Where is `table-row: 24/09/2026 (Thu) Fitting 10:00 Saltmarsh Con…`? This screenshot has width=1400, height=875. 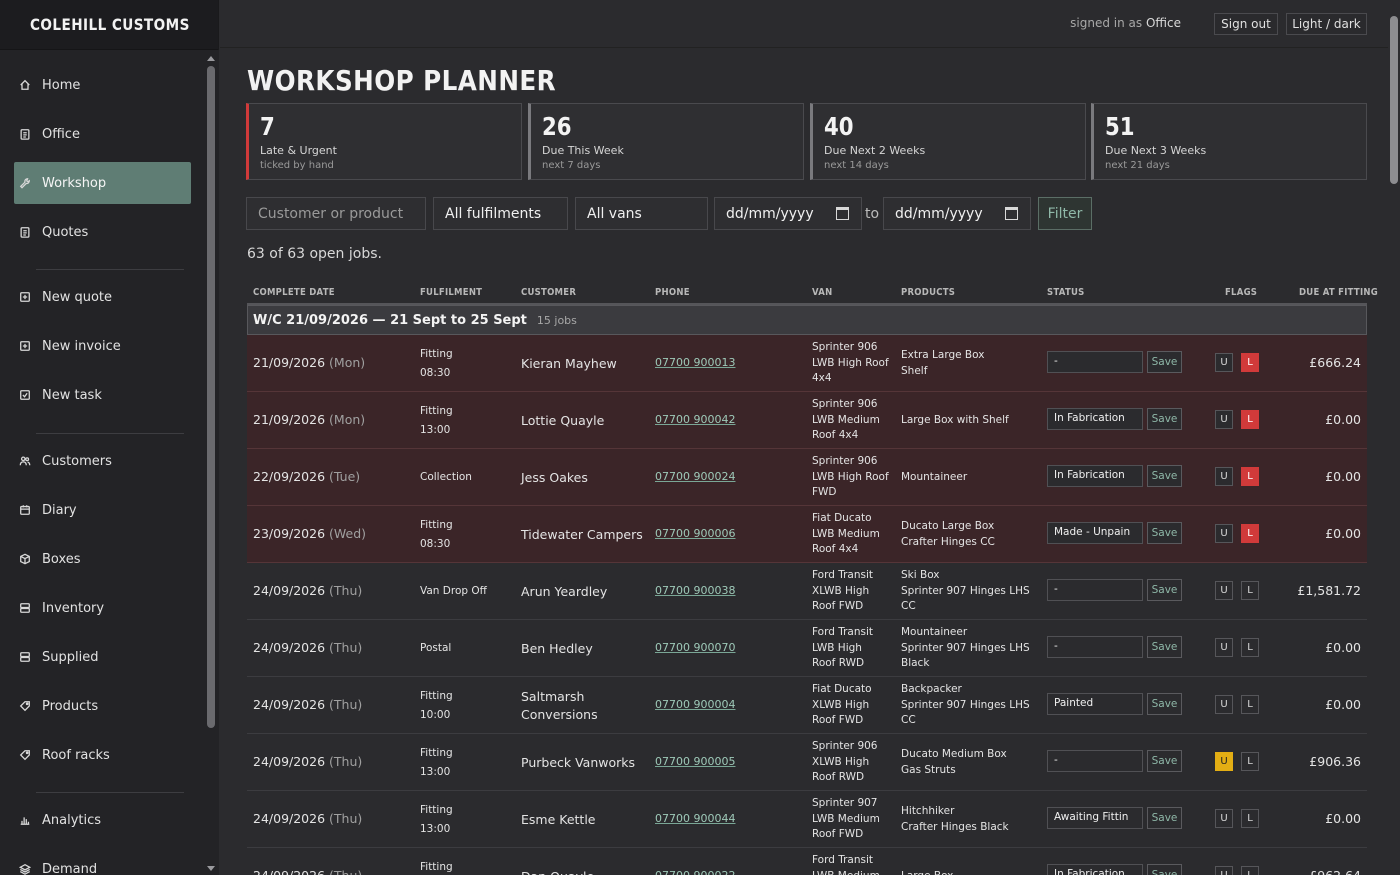 table-row: 24/09/2026 (Thu) Fitting 10:00 Saltmarsh Con… is located at coordinates (807, 705).